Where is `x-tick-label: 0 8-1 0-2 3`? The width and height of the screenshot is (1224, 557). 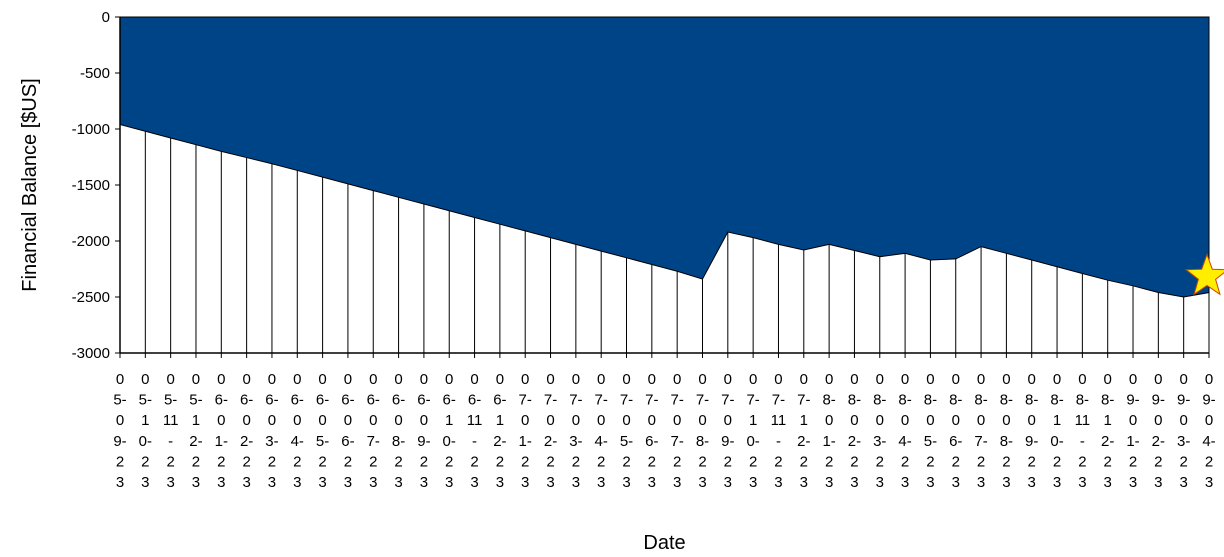 x-tick-label: 0 8-1 0-2 3 is located at coordinates (1056, 431).